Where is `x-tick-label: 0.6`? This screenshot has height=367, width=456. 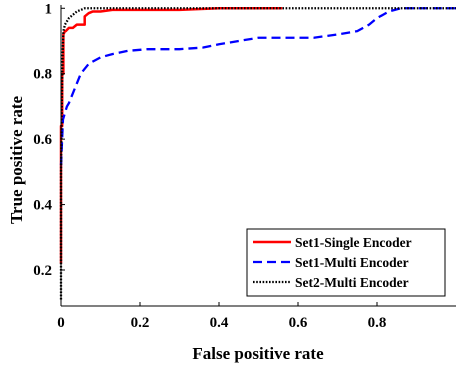 x-tick-label: 0.6 is located at coordinates (298, 323).